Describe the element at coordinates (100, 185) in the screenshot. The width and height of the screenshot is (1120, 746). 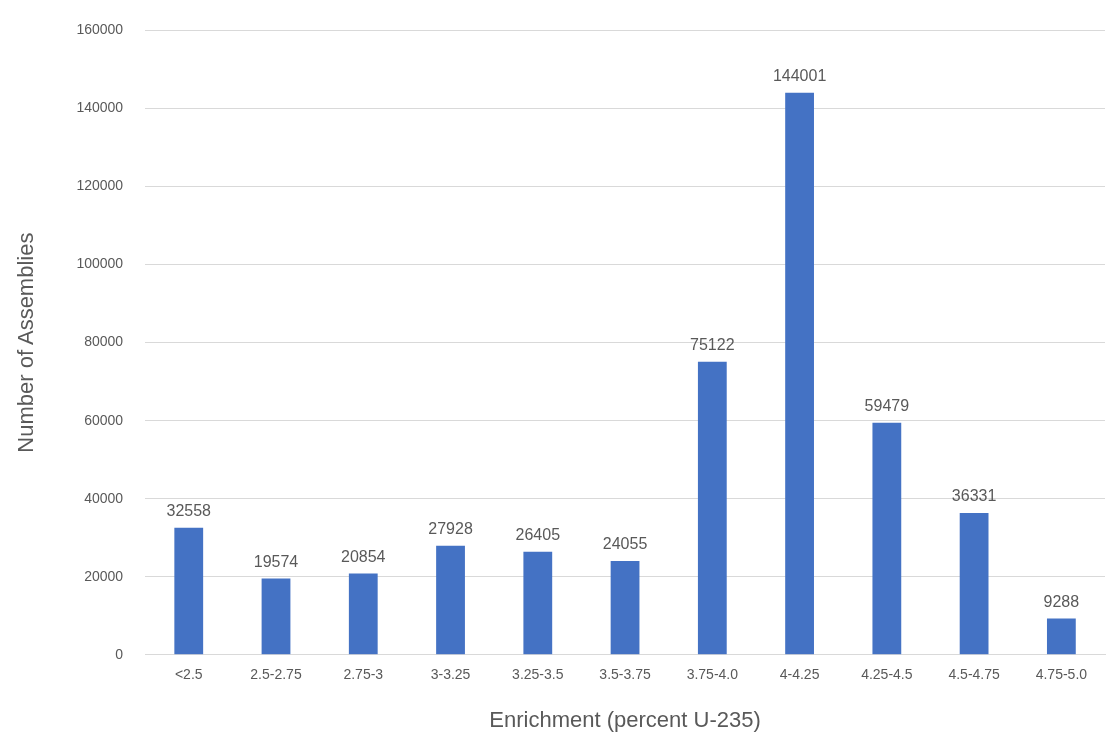
I see `y-tick-label: 120000` at that location.